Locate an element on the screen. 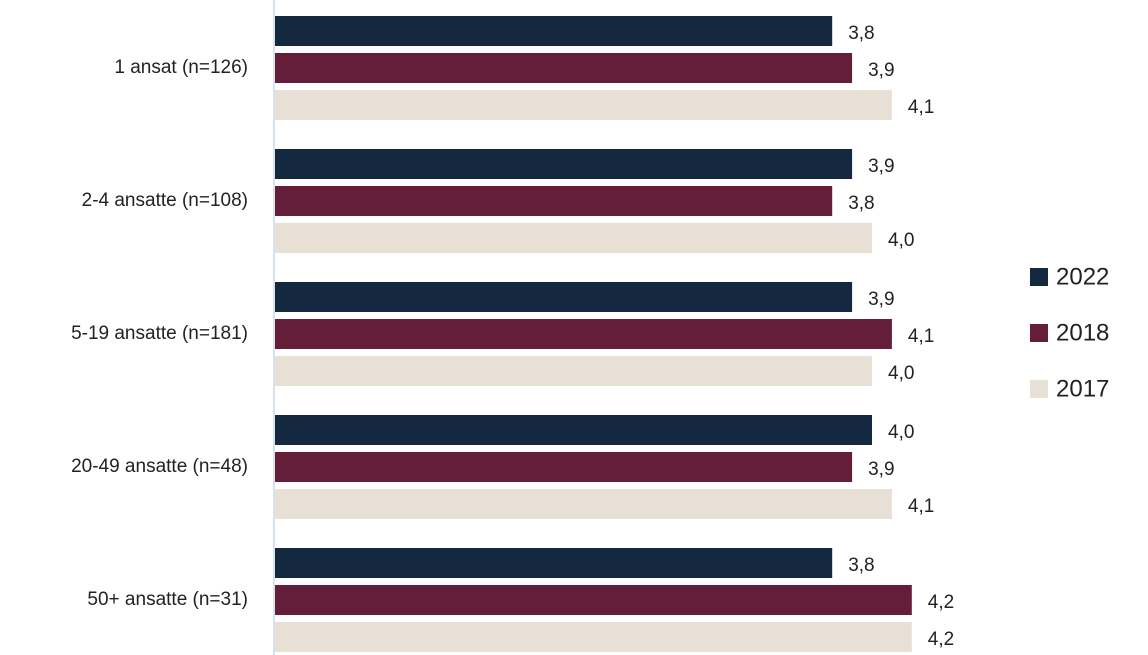 Image resolution: width=1148 pixels, height=655 pixels. y-tick-label: 20-49 ansatte (n=48) is located at coordinates (159, 466).